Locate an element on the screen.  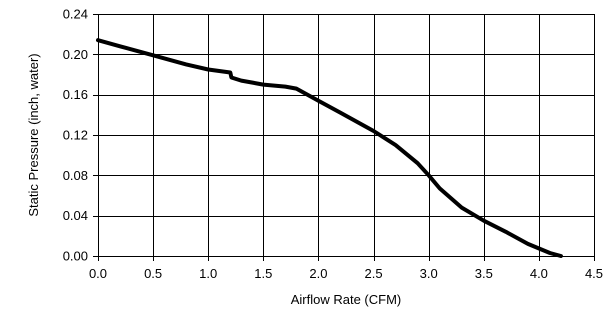
x-tick-label: 4.5 is located at coordinates (594, 273).